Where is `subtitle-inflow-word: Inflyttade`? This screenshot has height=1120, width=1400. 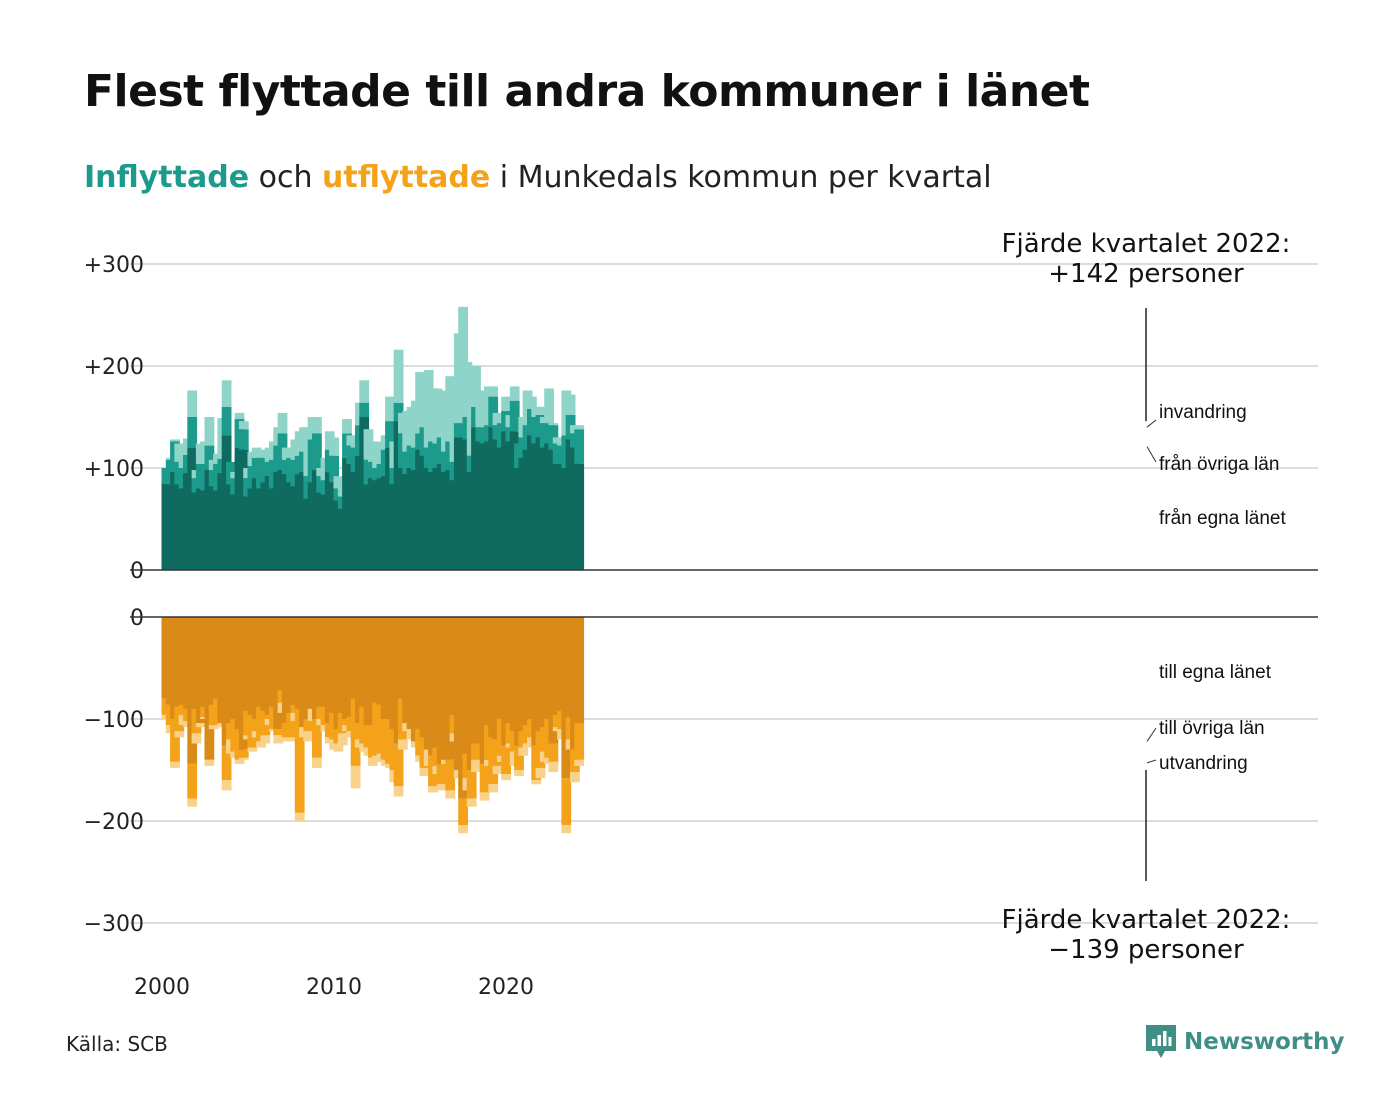
subtitle-inflow-word: Inflyttade is located at coordinates (167, 177).